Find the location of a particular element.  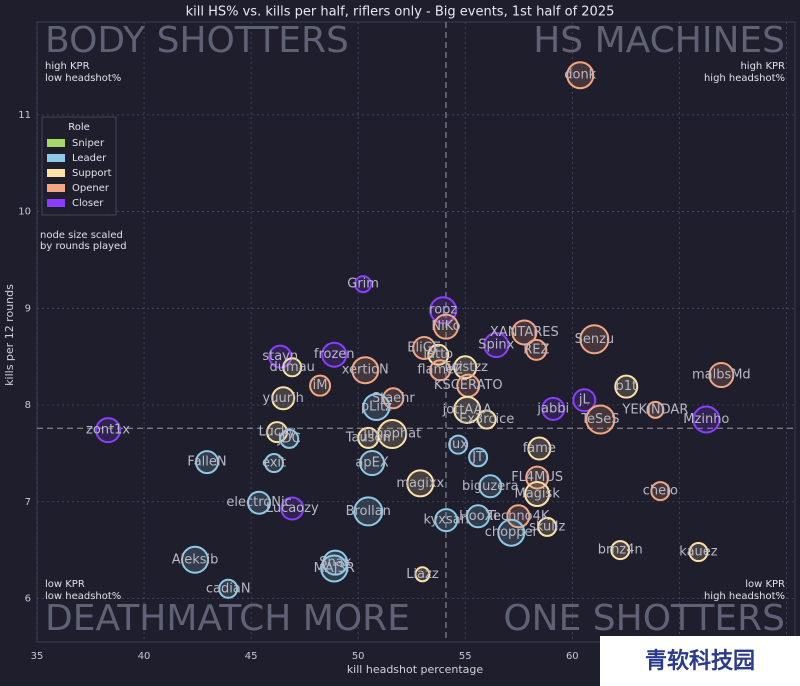

player-label: iM is located at coordinates (320, 385).